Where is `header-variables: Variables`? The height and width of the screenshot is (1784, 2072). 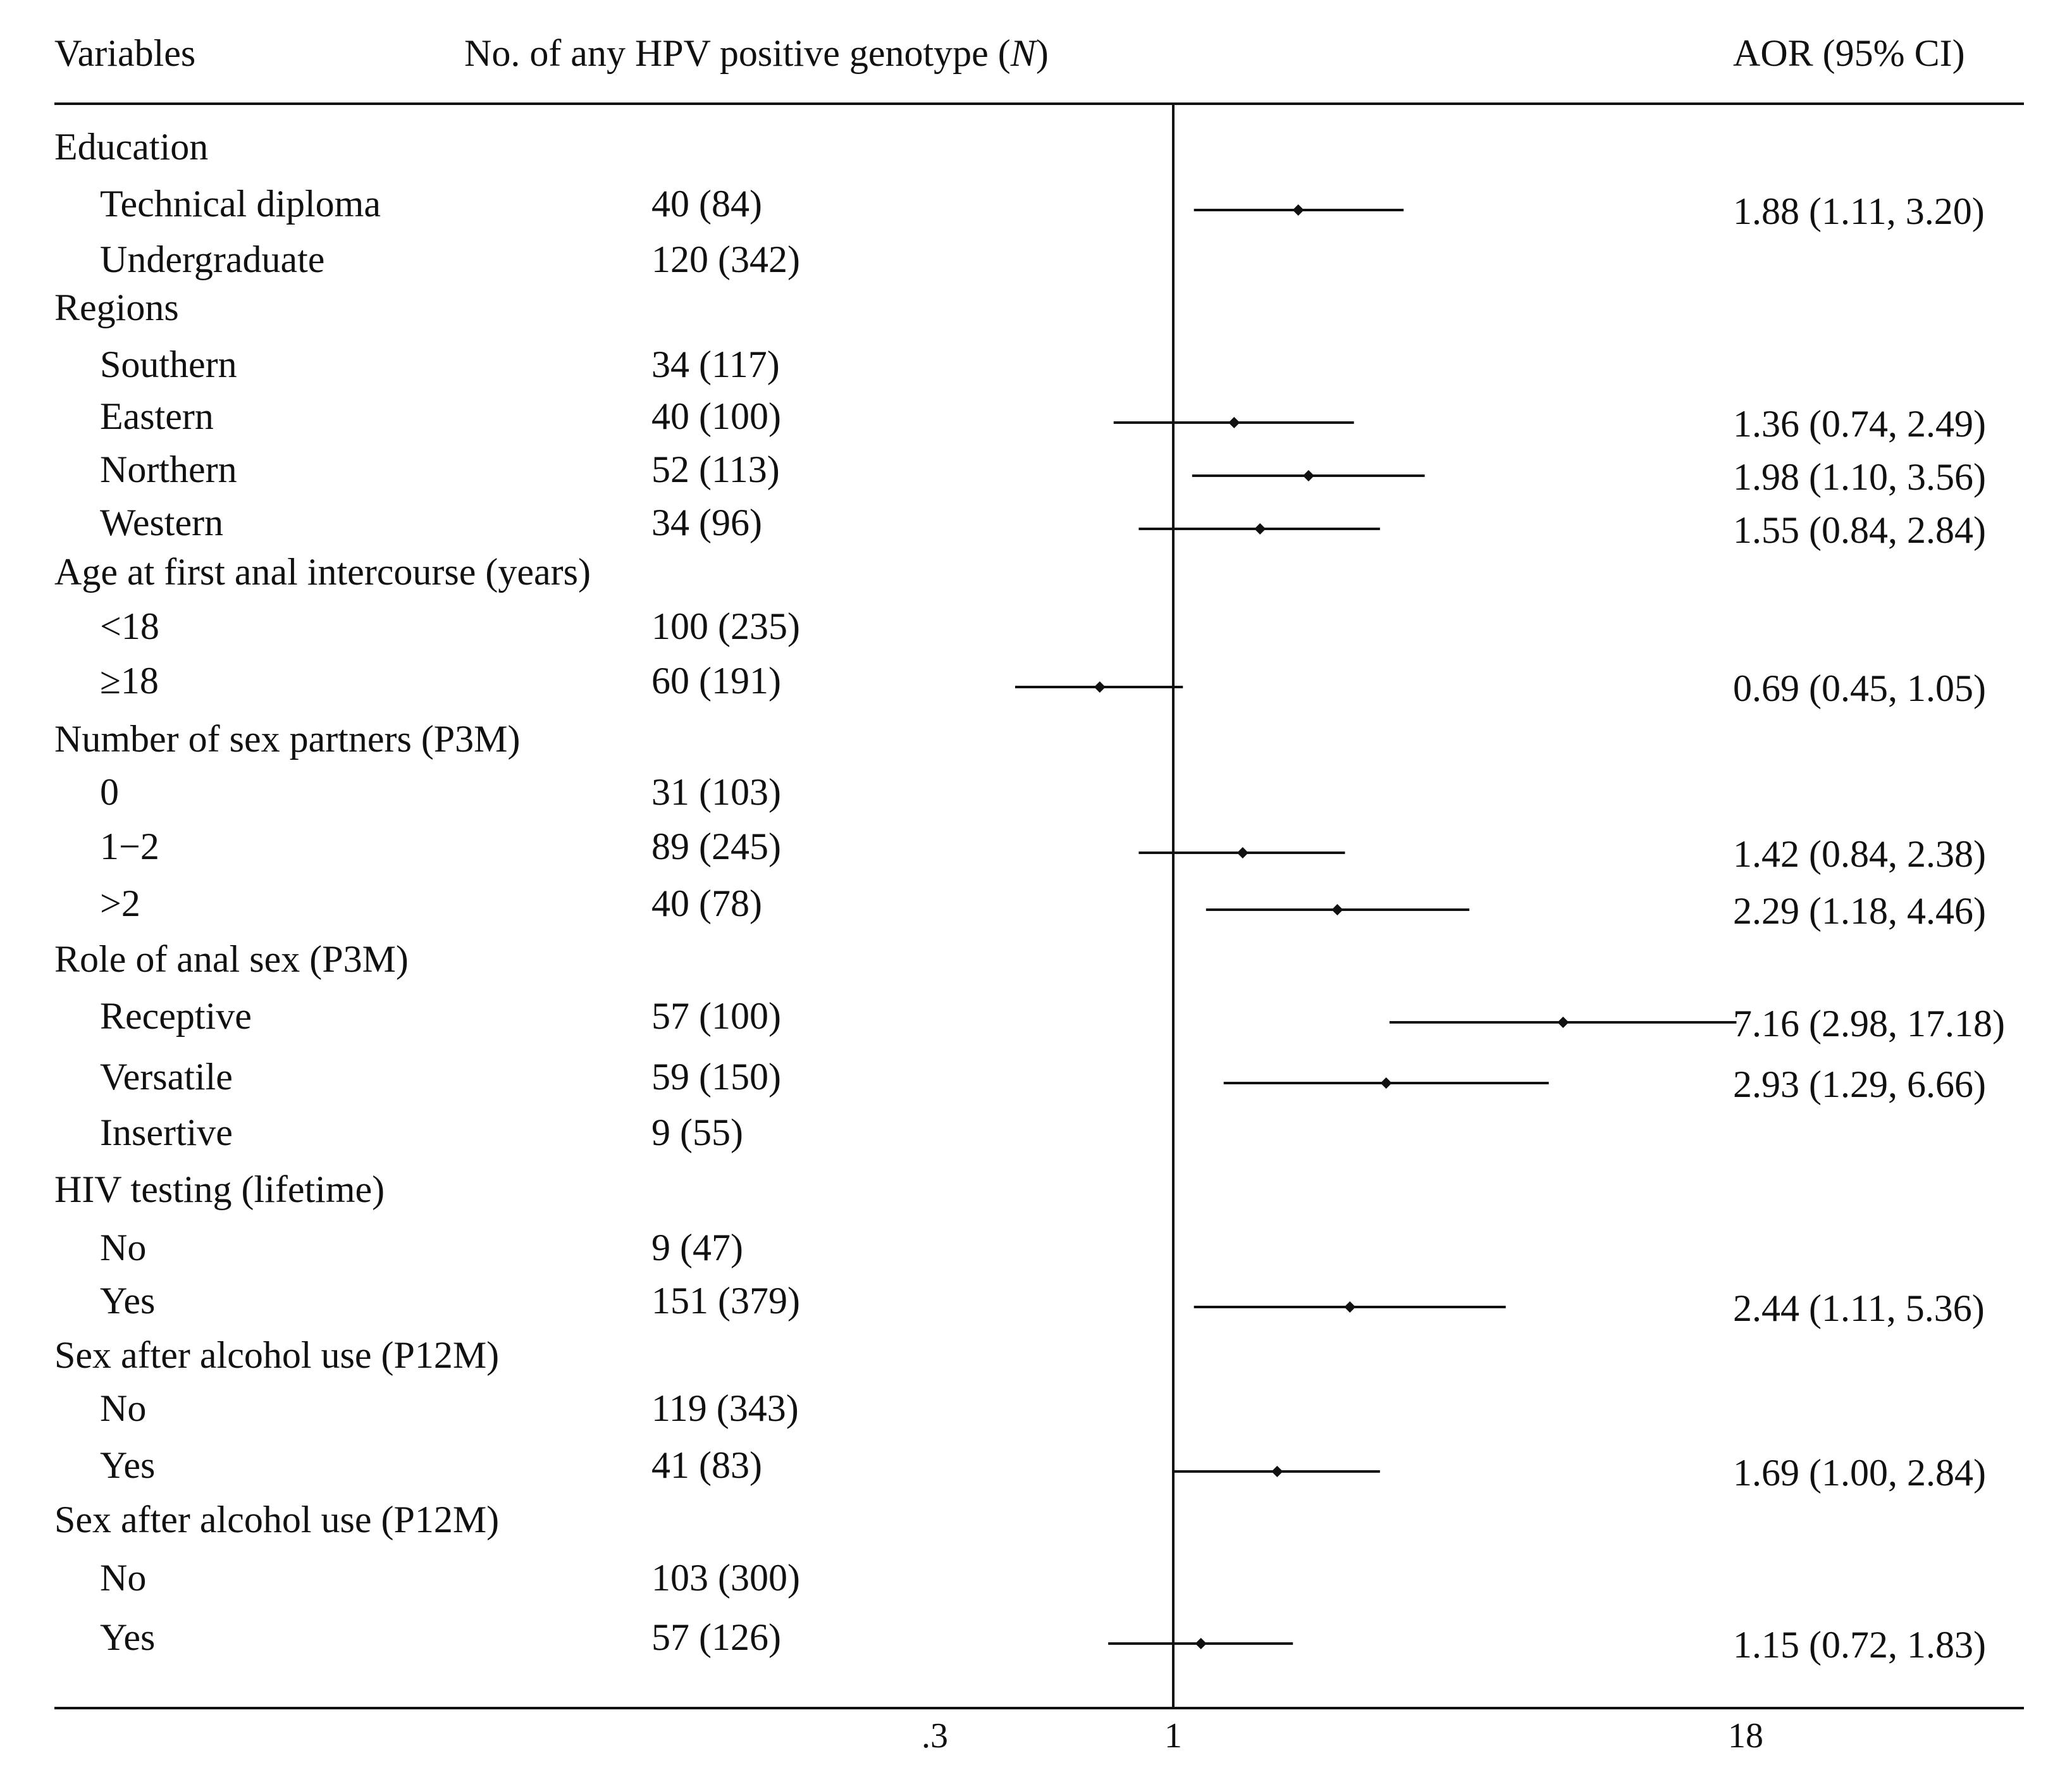
header-variables: Variables is located at coordinates (124, 53).